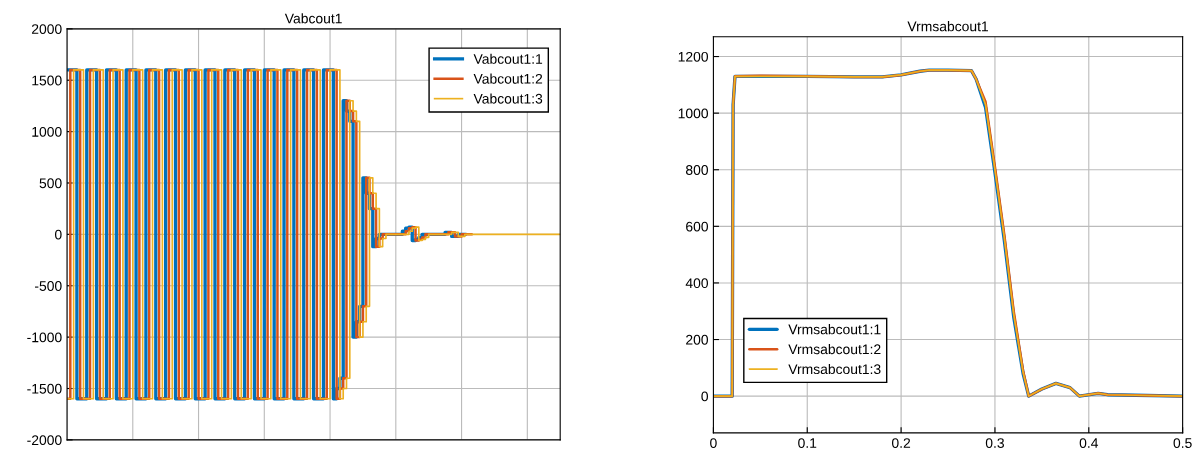  I want to click on x-tick-label: 0, so click(713, 443).